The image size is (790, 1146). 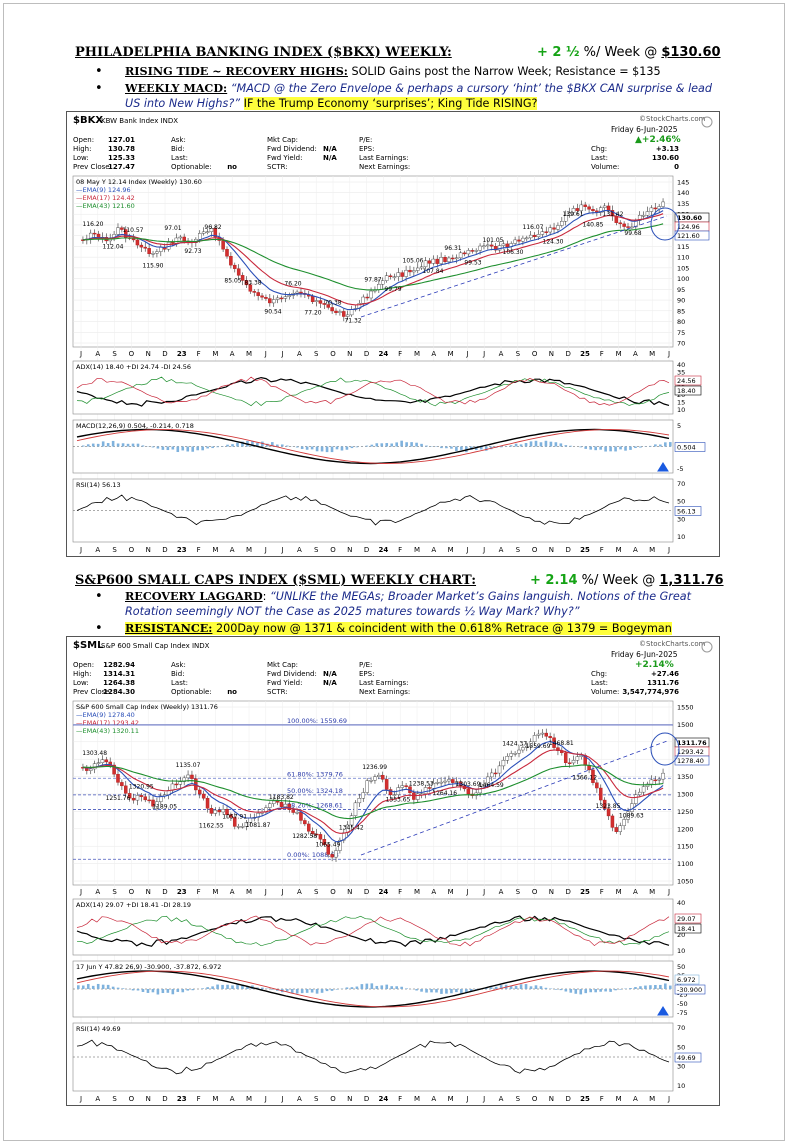 What do you see at coordinates (667, 149) in the screenshot?
I see `quote-value: +3.13` at bounding box center [667, 149].